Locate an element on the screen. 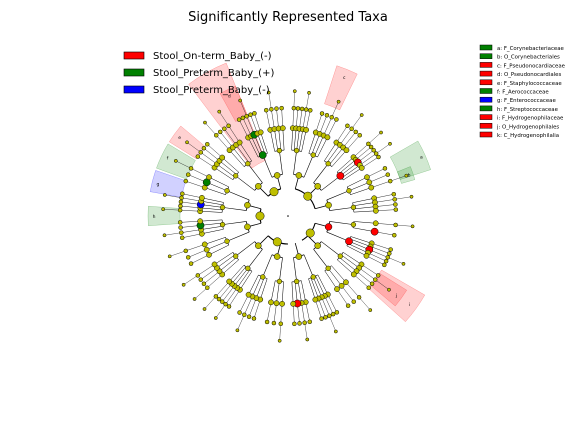 The image size is (576, 432). clade-highlight is located at coordinates (164, 216).